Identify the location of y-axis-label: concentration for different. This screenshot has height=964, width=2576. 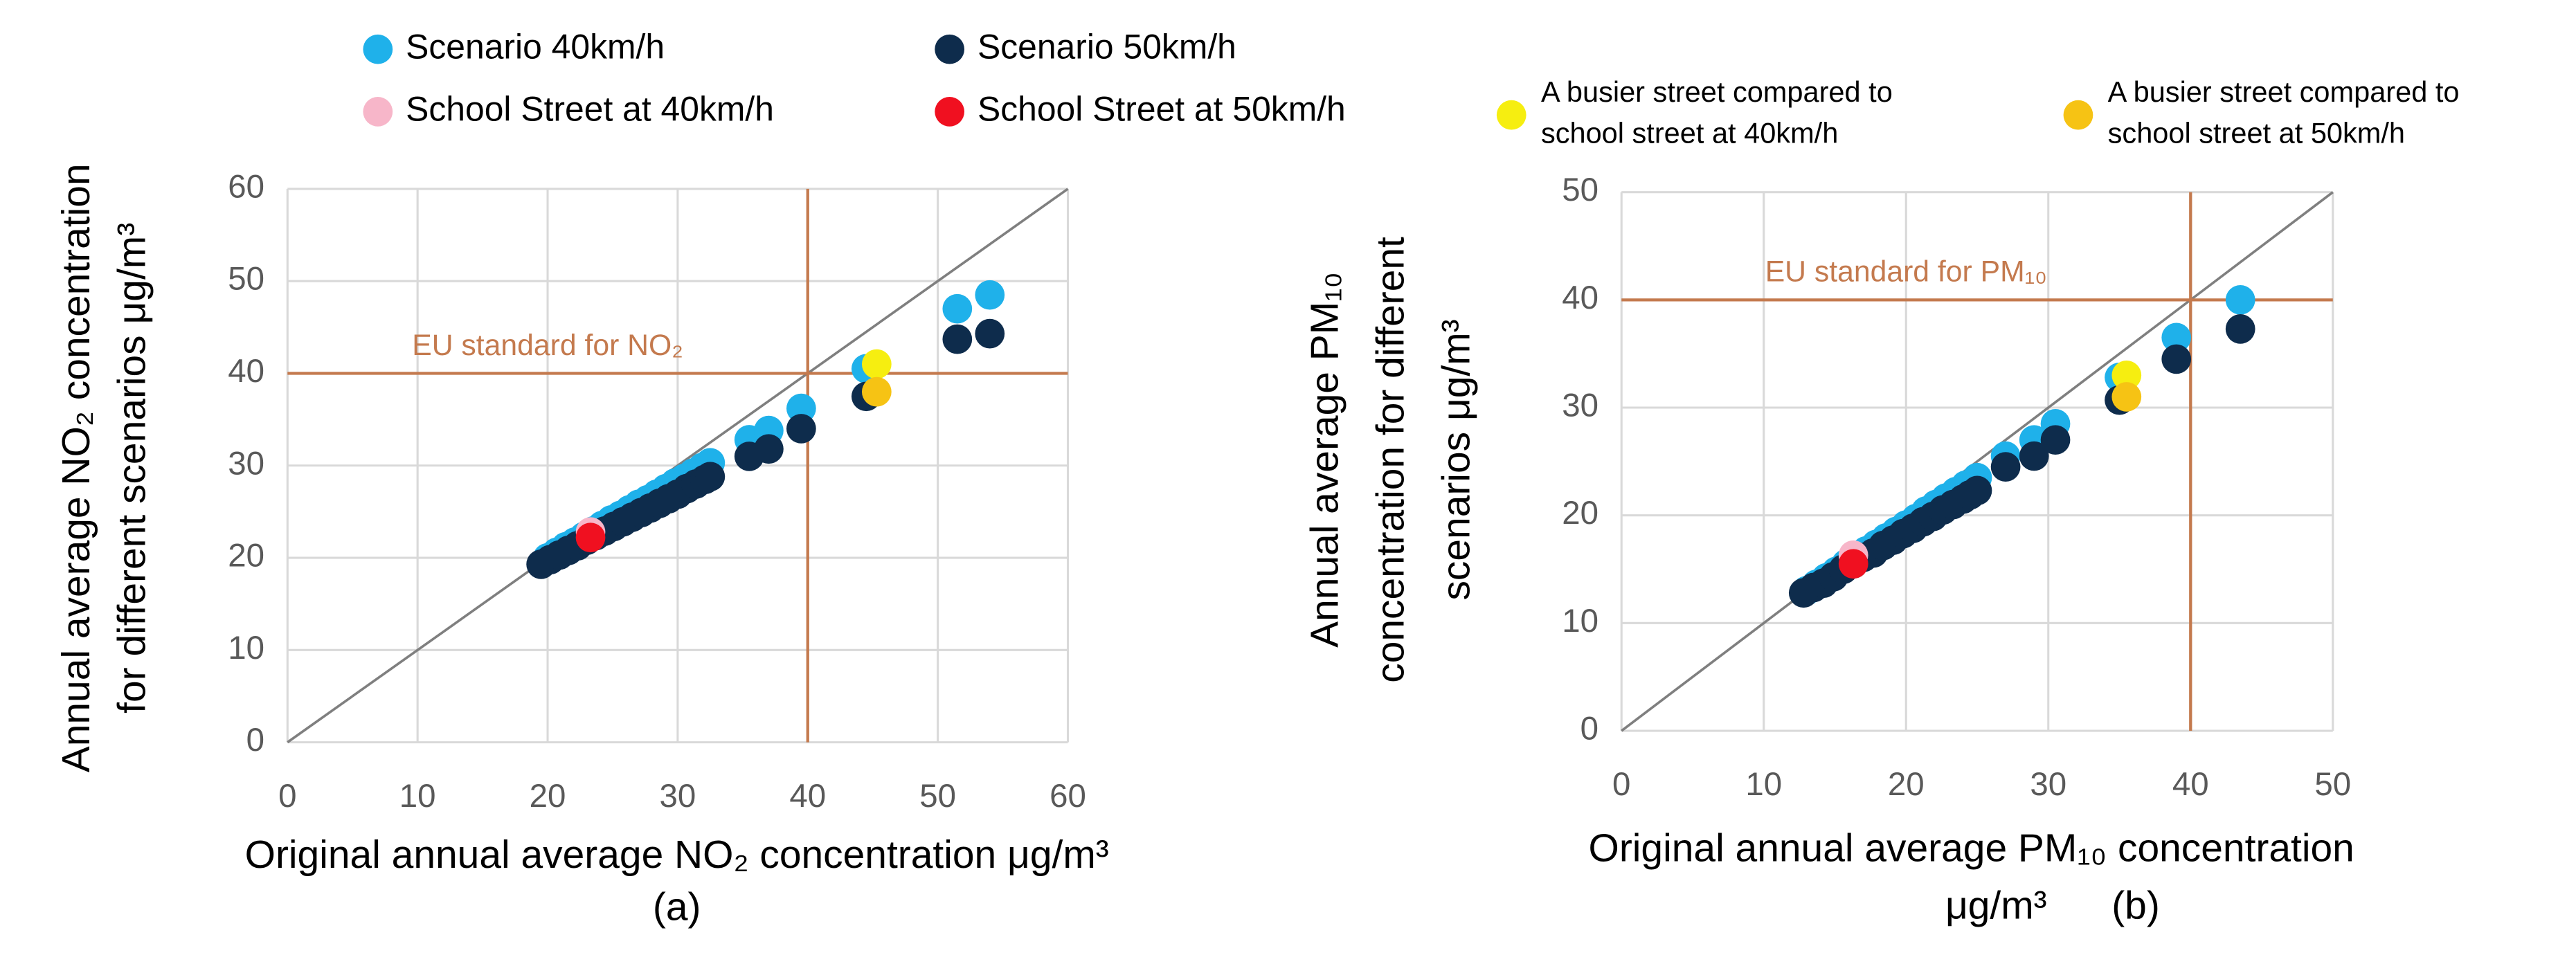
(1390, 460).